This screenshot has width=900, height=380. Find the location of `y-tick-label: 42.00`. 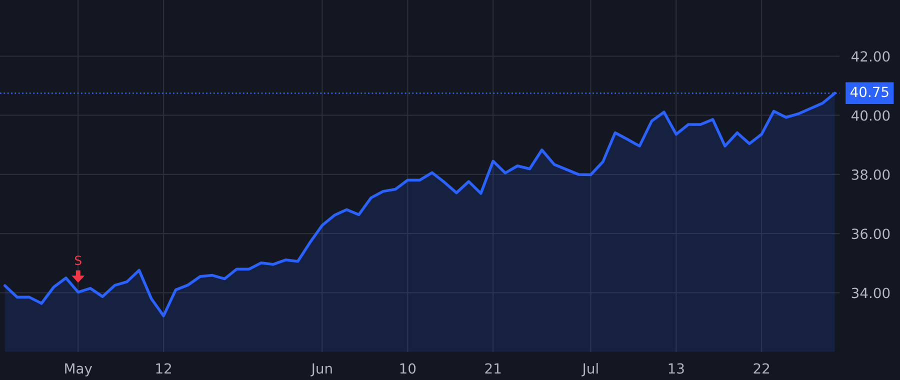

y-tick-label: 42.00 is located at coordinates (870, 56).